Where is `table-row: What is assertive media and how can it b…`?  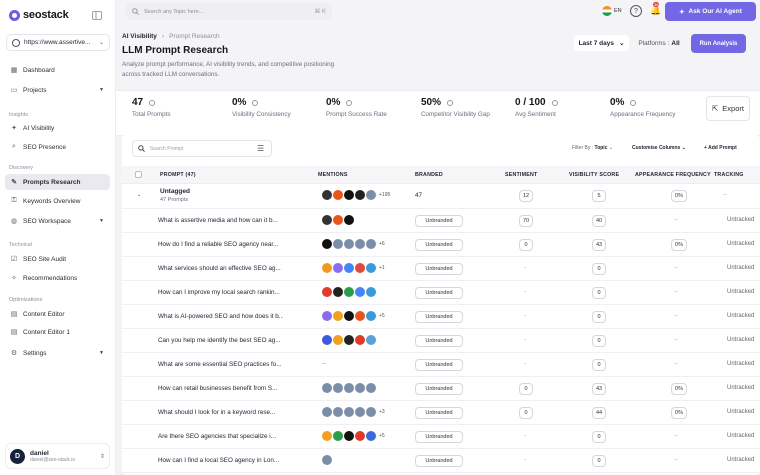
table-row: What is assertive media and how can it b… is located at coordinates (441, 221).